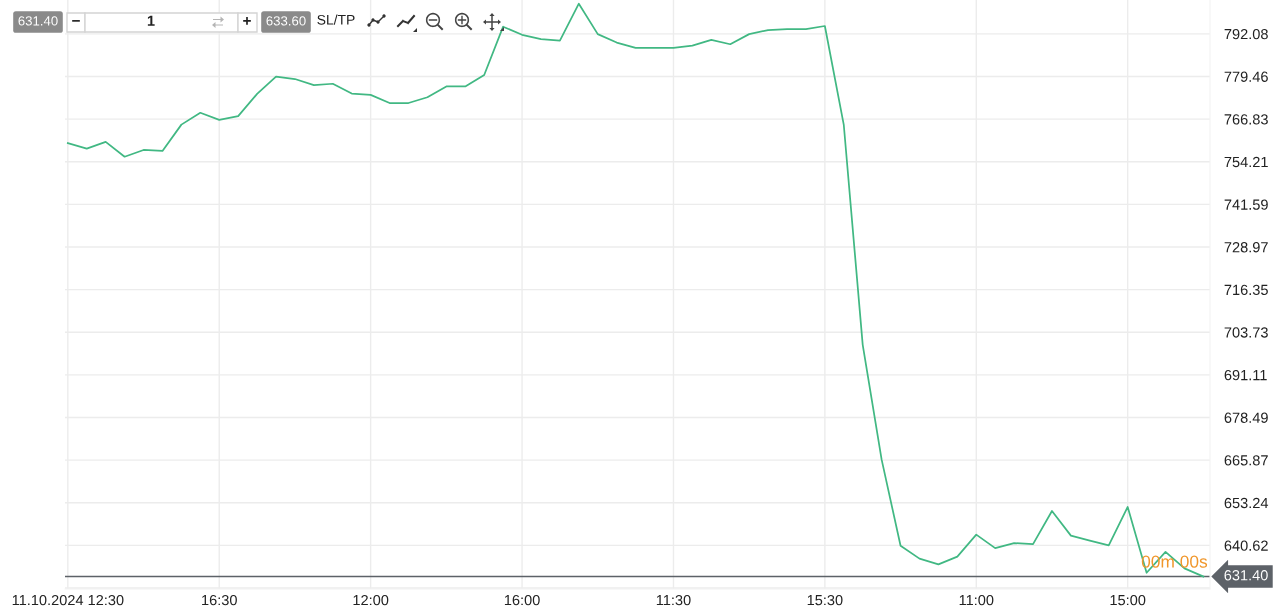 This screenshot has height=609, width=1278. Describe the element at coordinates (371, 600) in the screenshot. I see `x-tick-label: 12:00` at that location.